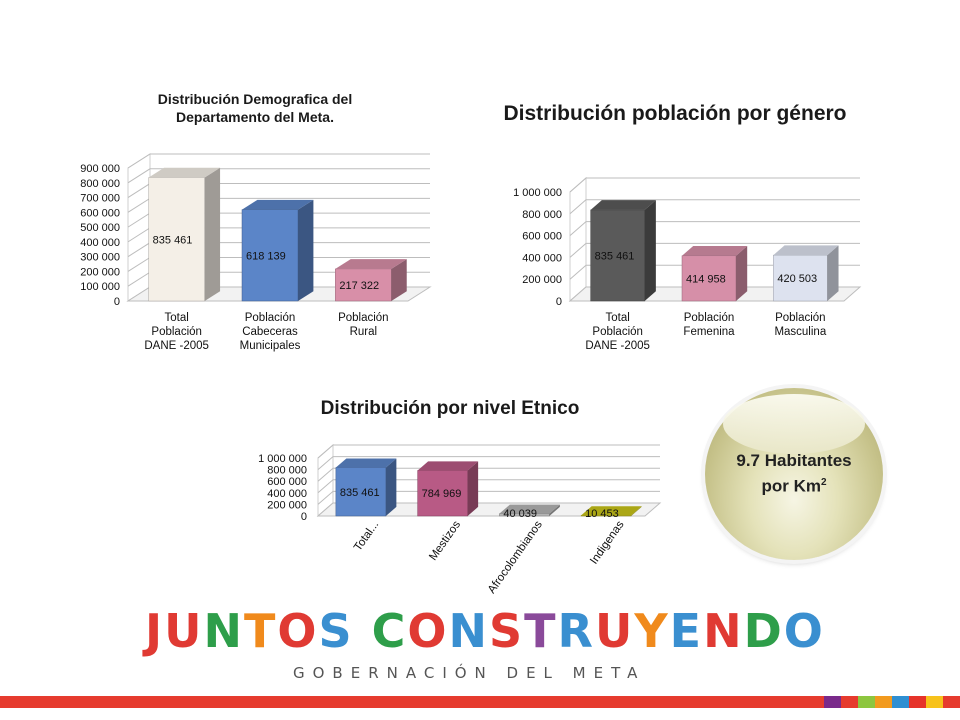 The width and height of the screenshot is (960, 720). What do you see at coordinates (480, 702) in the screenshot?
I see `footer-bar` at bounding box center [480, 702].